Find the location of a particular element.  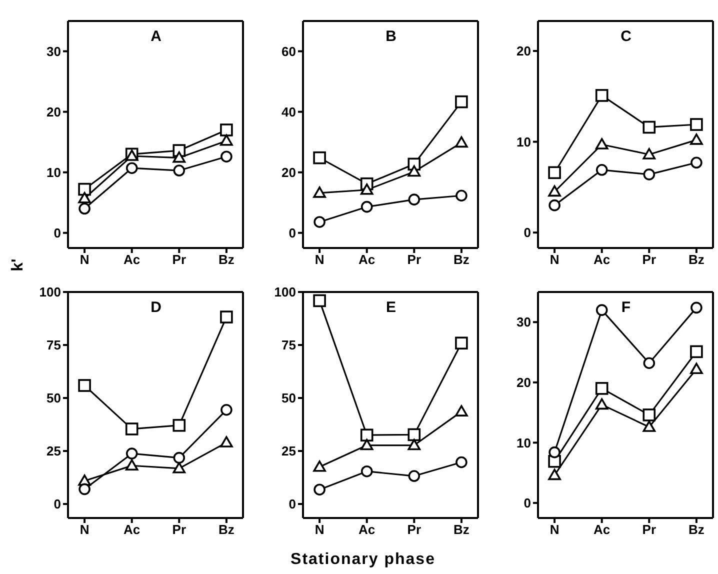

y-tick-label: 40 is located at coordinates (289, 112).